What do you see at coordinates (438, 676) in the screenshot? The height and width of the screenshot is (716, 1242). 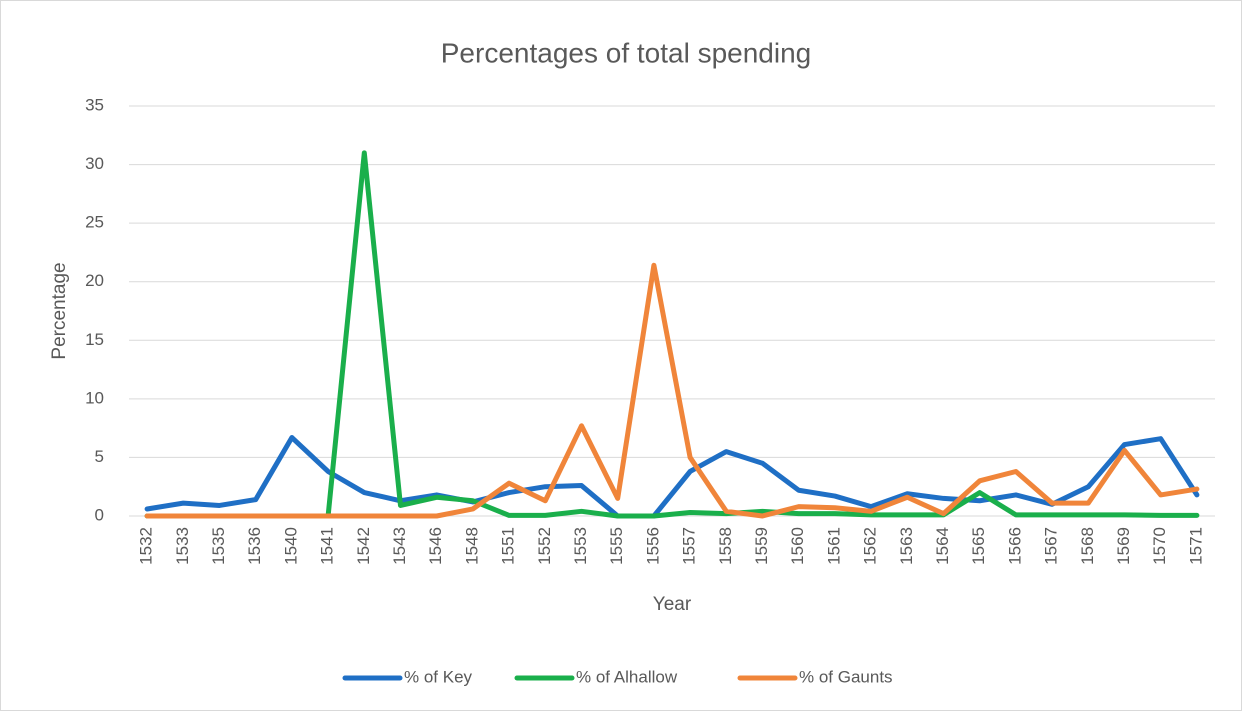 I see `legend-label: % of Key` at bounding box center [438, 676].